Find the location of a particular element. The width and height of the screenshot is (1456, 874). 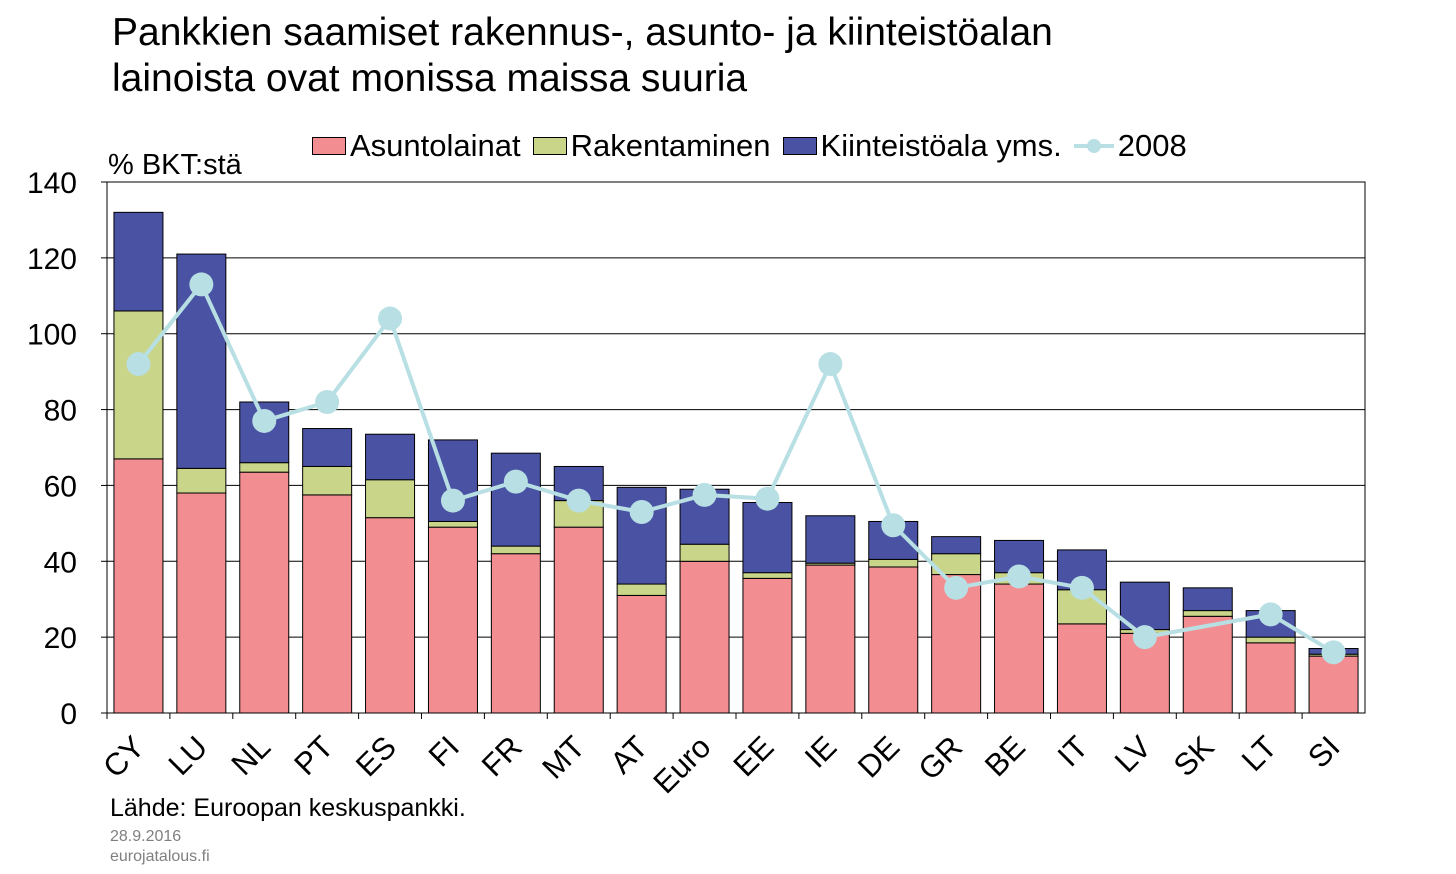

legend-label-rakentaminen: Rakentaminen is located at coordinates (670, 145).